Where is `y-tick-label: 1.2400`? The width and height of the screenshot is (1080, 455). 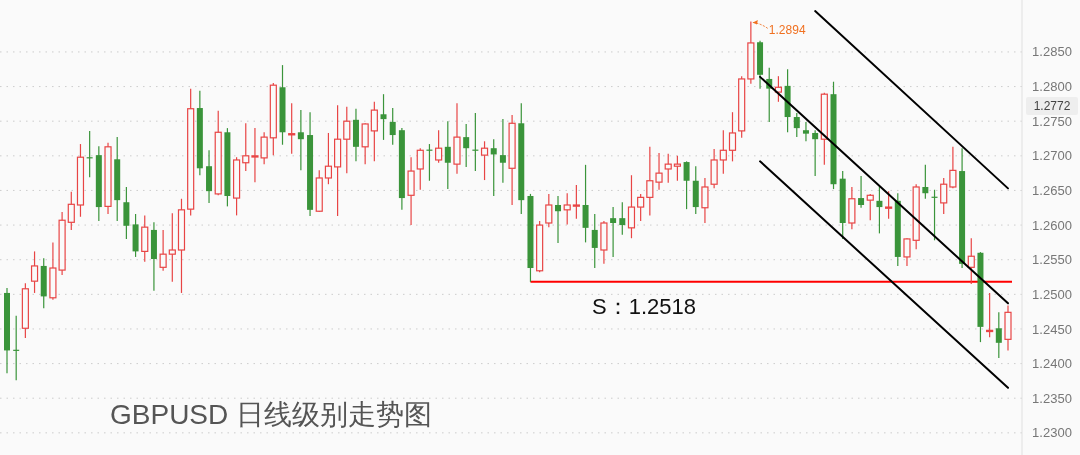
y-tick-label: 1.2400 is located at coordinates (1052, 364).